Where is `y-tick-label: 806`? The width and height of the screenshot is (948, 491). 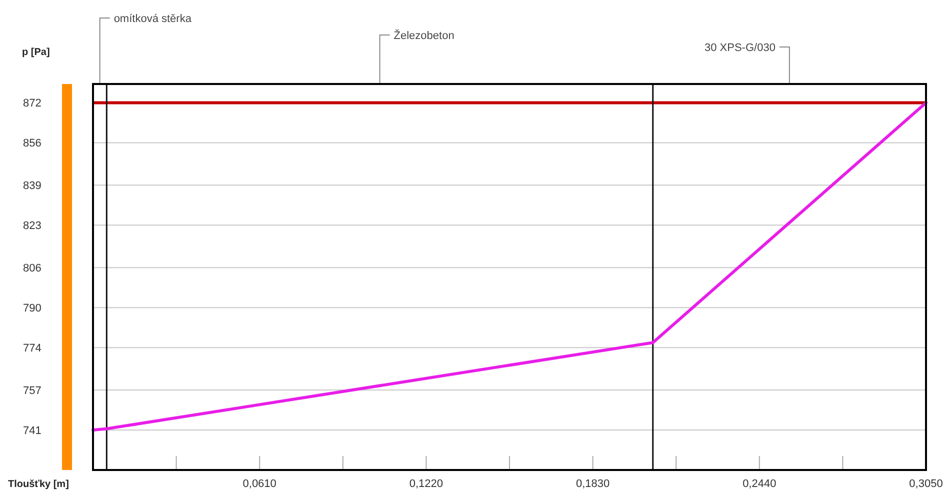 y-tick-label: 806 is located at coordinates (32, 268).